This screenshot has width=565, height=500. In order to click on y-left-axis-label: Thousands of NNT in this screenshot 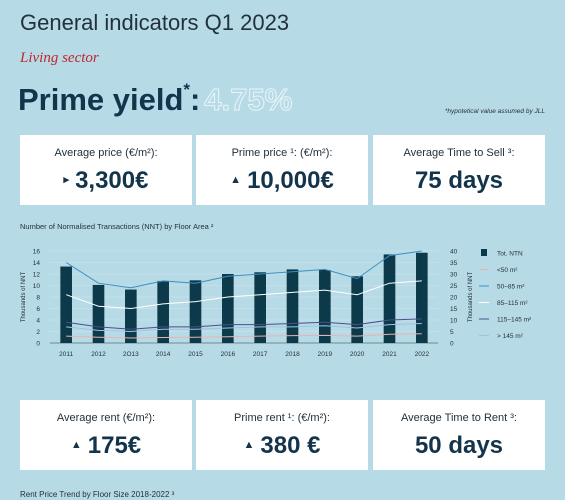, I will do `click(24, 296)`.